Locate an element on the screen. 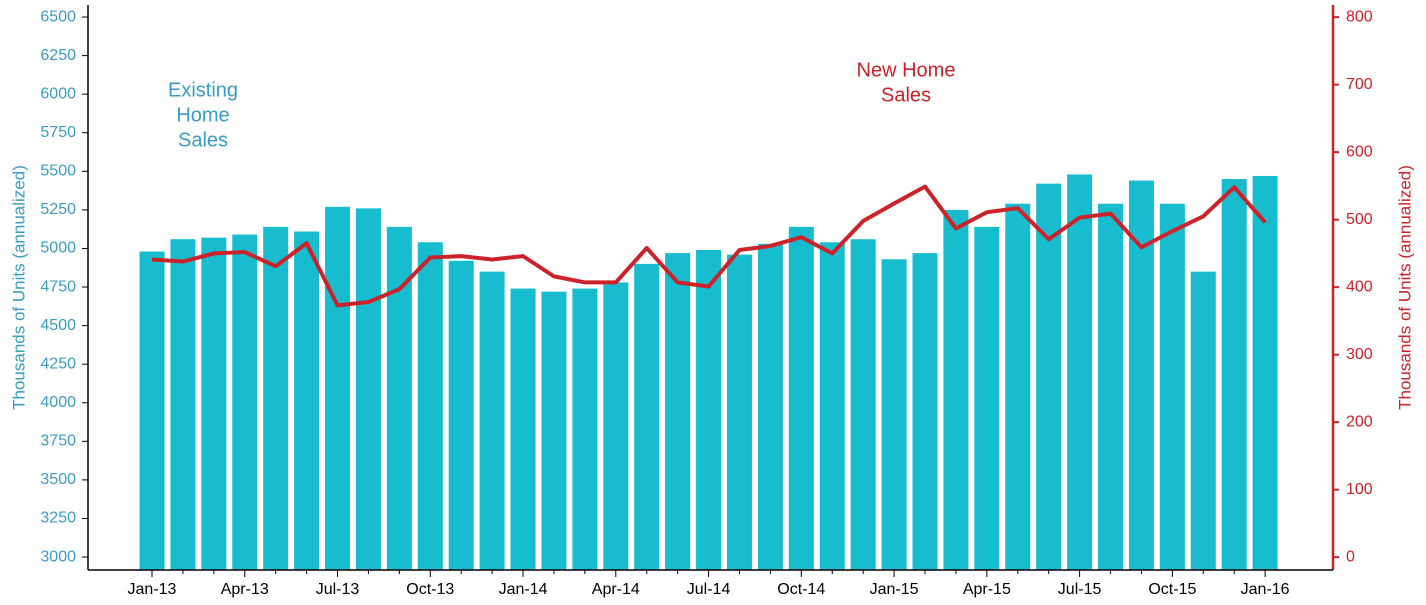 This screenshot has width=1426, height=605. x-tick-label: Jan-14 is located at coordinates (523, 589).